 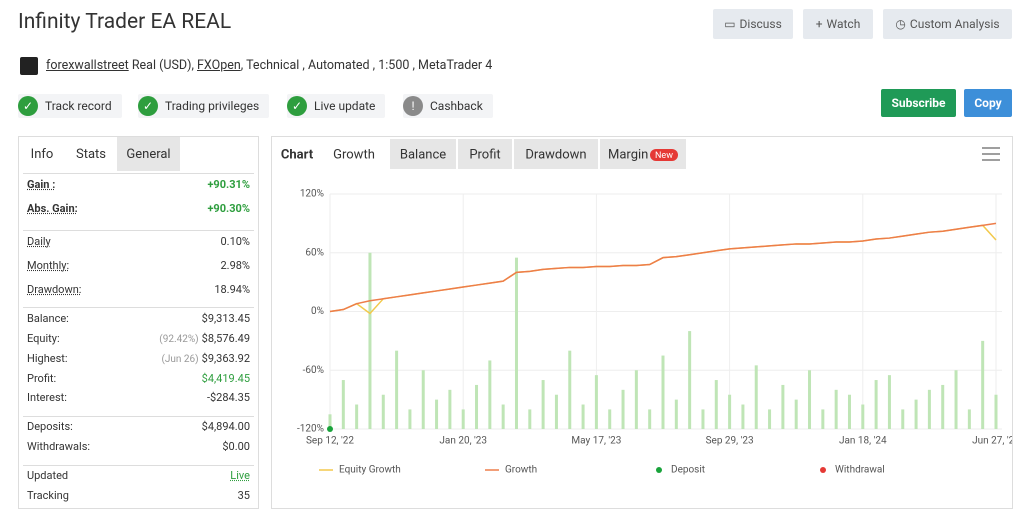 I want to click on copy-button: Copy, so click(x=988, y=103).